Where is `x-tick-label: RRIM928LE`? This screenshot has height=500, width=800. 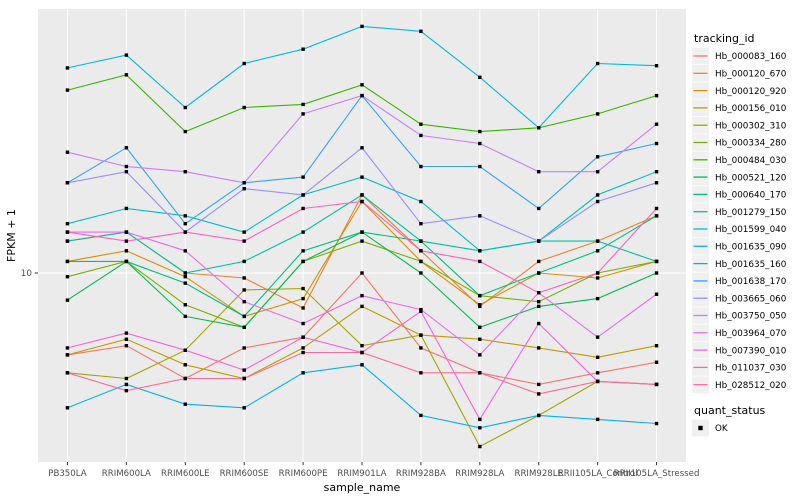
x-tick-label: RRIM928LE is located at coordinates (538, 474).